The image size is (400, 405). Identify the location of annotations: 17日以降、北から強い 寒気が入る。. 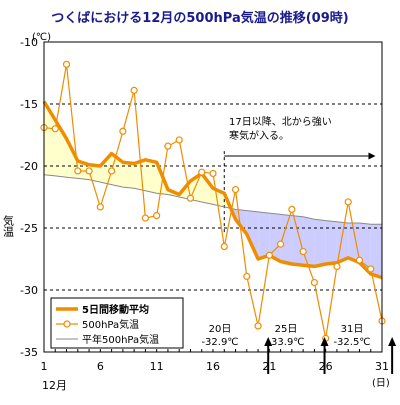
(300, 137).